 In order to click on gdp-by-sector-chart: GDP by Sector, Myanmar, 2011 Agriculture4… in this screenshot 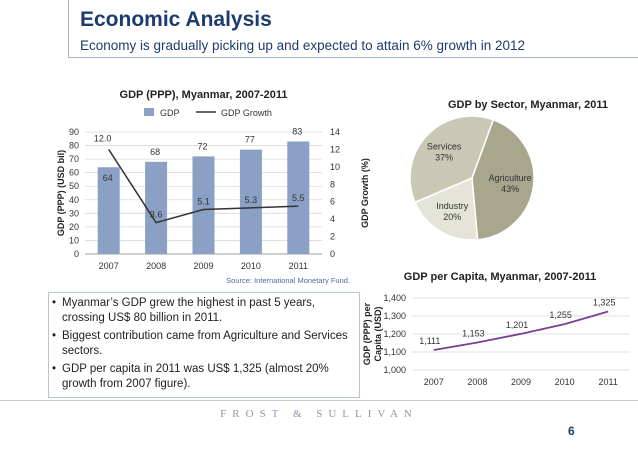, I will do `click(508, 170)`.